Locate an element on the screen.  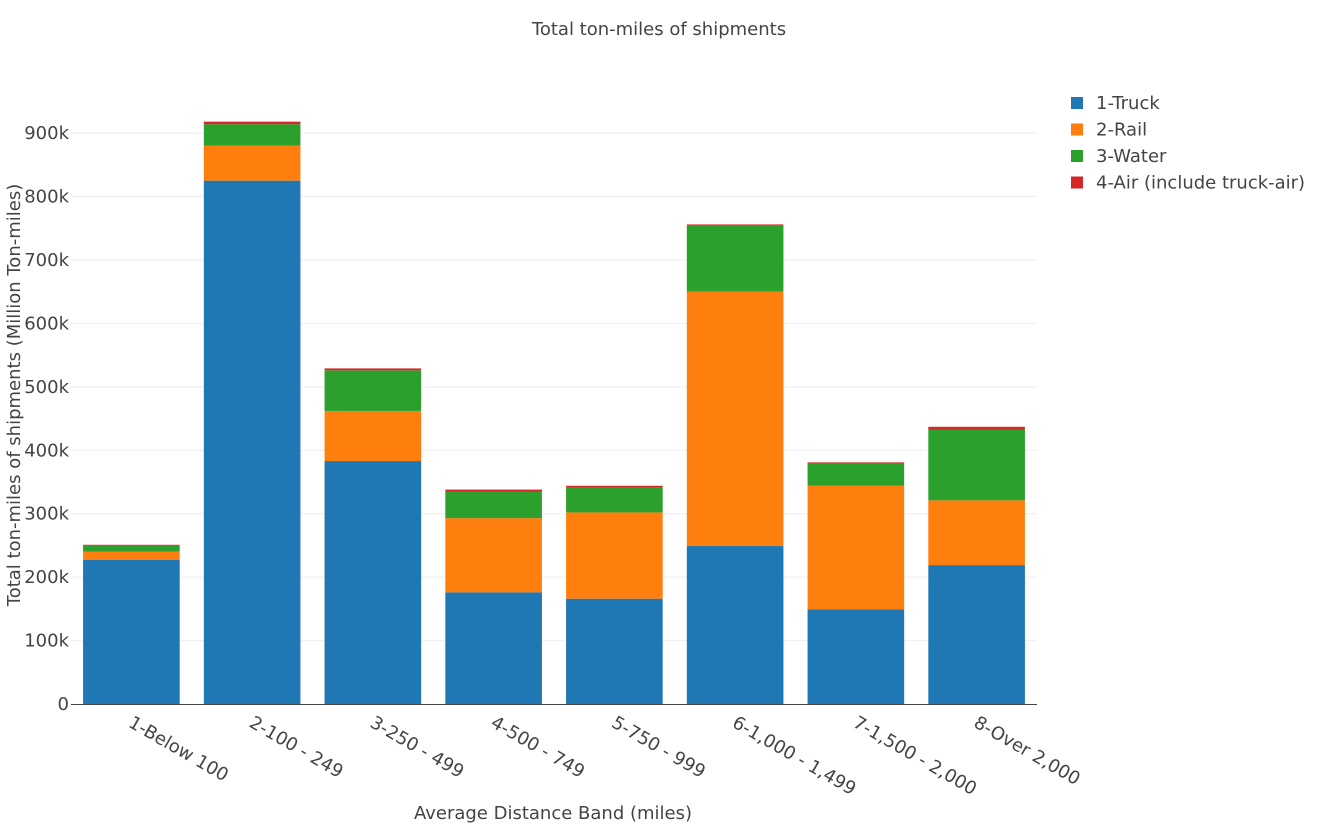
legend-label: 4-Air (include truck-air) is located at coordinates (1200, 183).